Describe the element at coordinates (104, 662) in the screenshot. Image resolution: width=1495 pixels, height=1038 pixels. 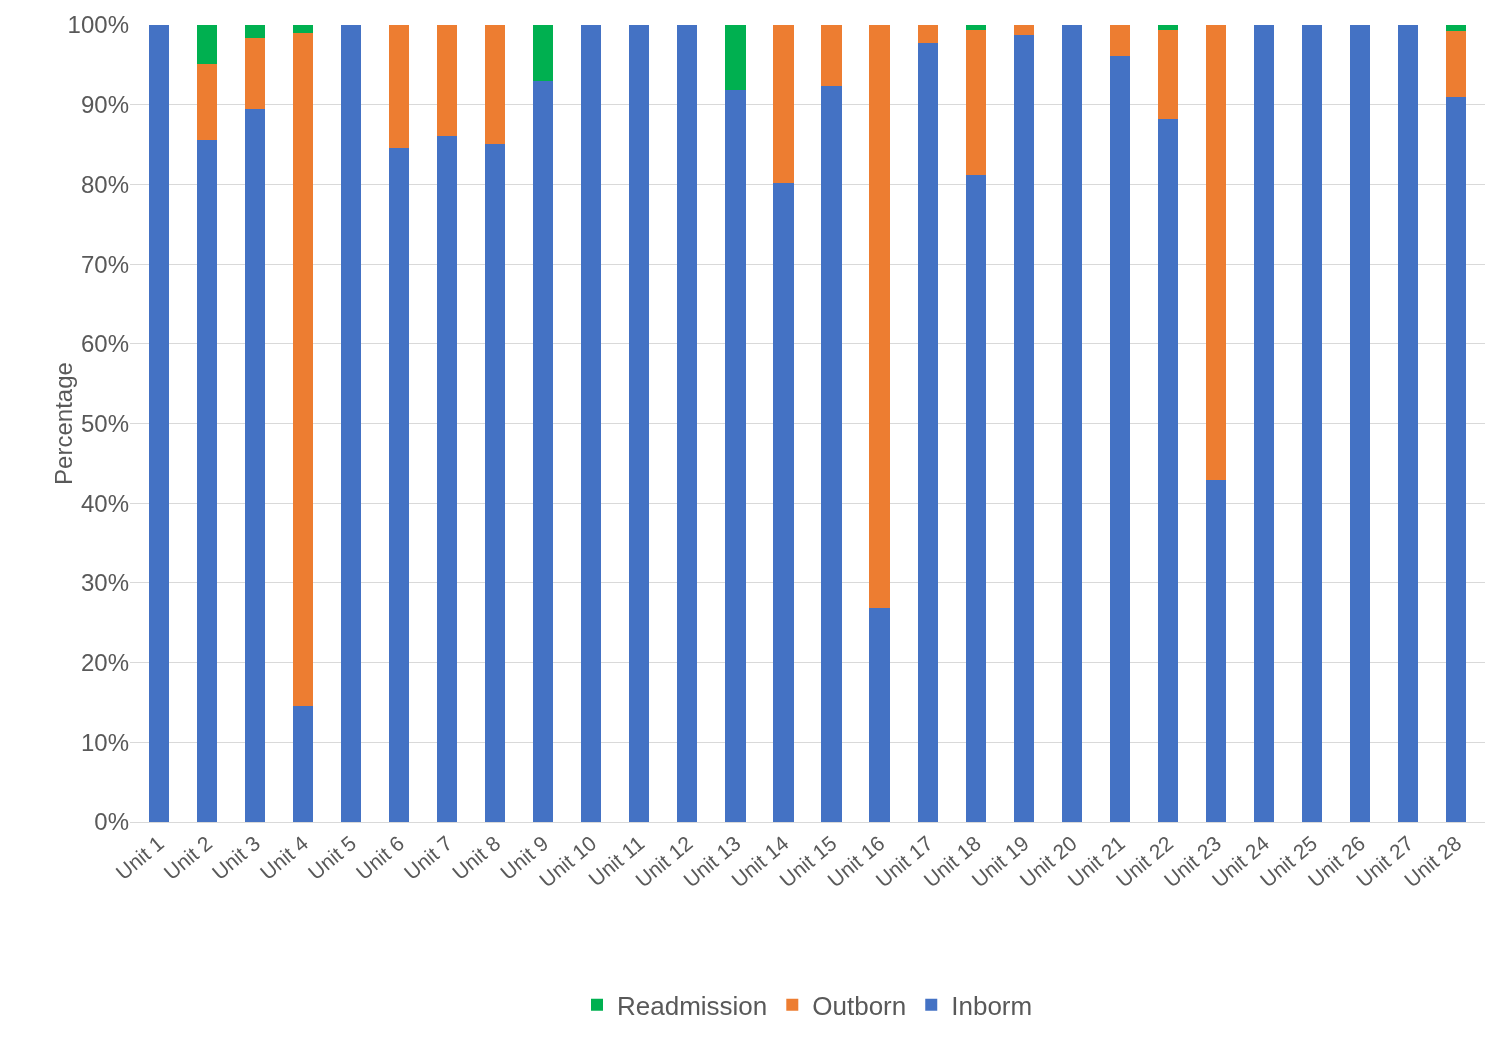
I see `y-tick-label: 20%` at that location.